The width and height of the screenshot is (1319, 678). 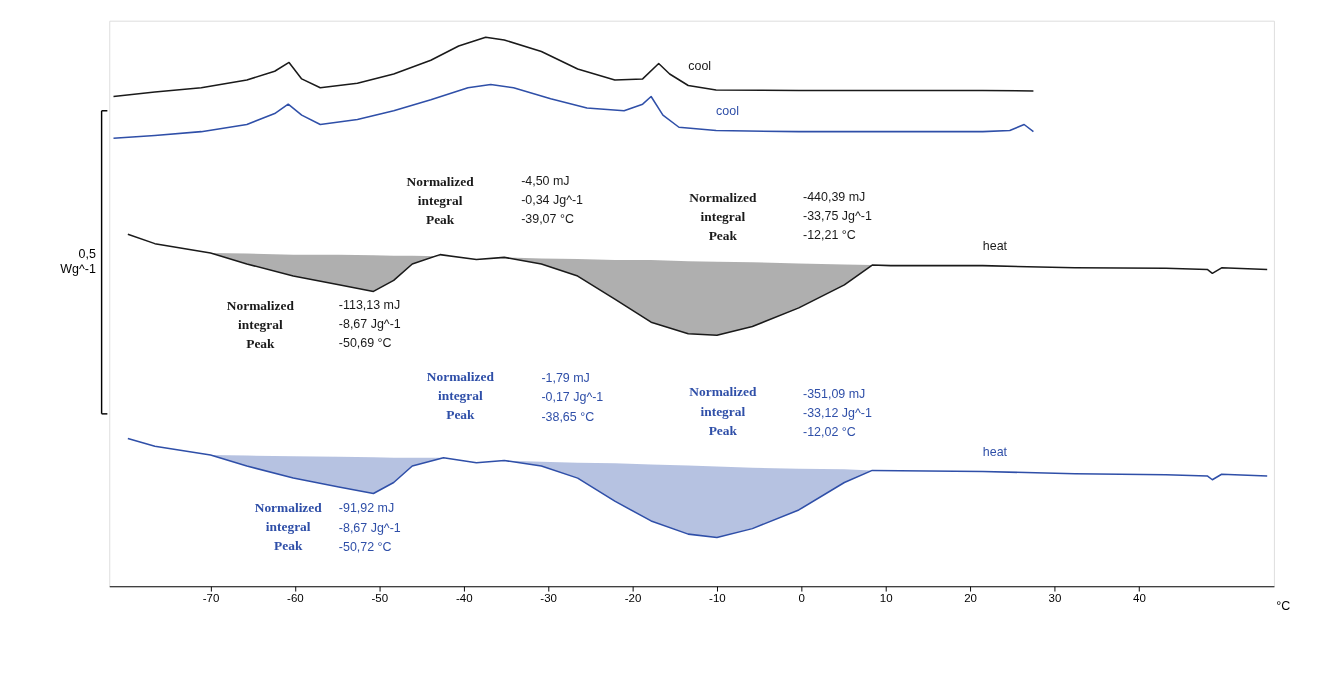 I want to click on x-tick-label: 0, so click(x=802, y=598).